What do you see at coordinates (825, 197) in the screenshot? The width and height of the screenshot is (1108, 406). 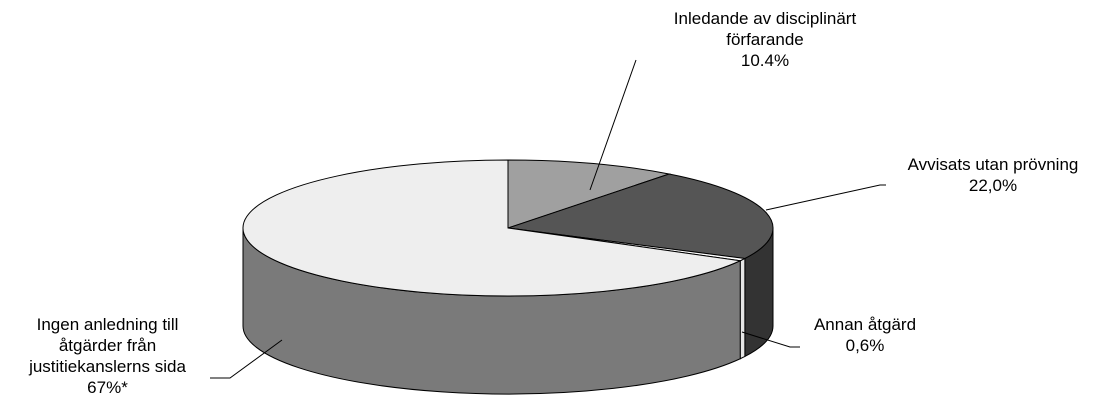 I see `leader-line-avvisats` at bounding box center [825, 197].